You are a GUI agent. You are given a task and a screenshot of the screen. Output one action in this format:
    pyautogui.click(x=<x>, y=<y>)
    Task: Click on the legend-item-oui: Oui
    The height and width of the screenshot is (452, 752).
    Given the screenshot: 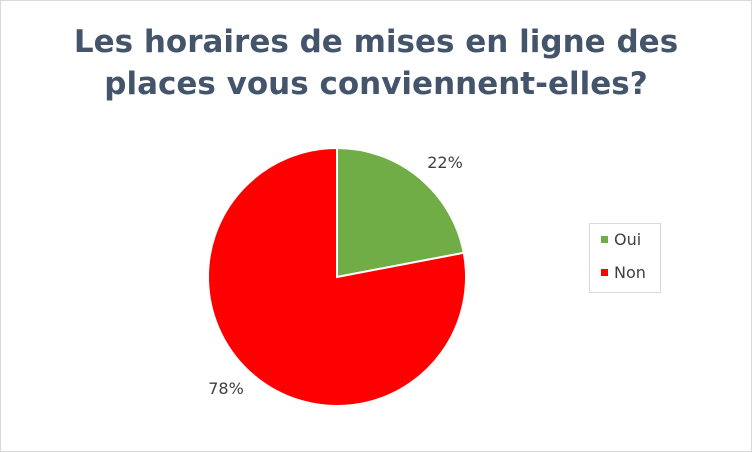 What is the action you would take?
    pyautogui.click(x=621, y=239)
    